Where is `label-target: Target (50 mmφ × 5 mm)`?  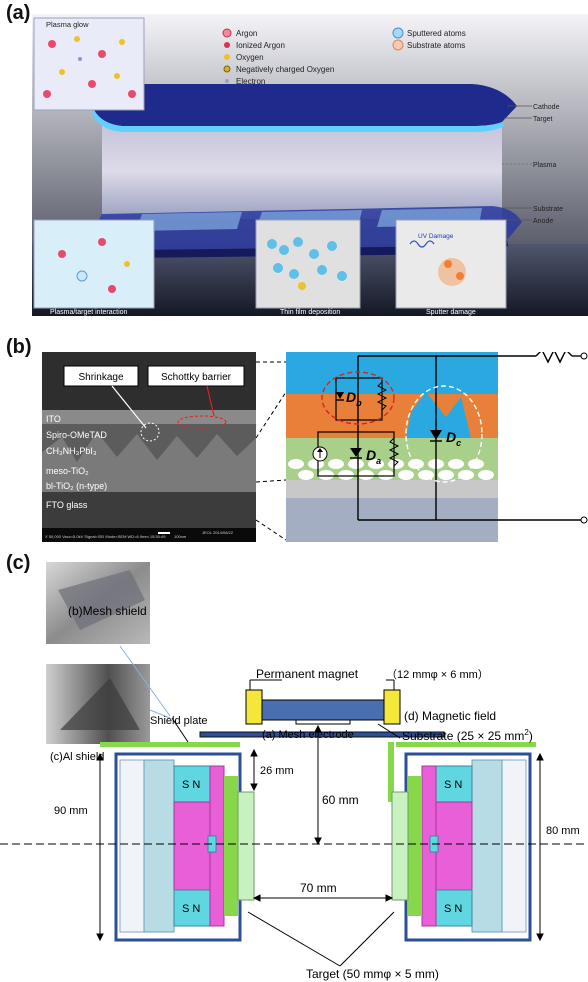
label-target: Target (50 mmφ × 5 mm) is located at coordinates (372, 974).